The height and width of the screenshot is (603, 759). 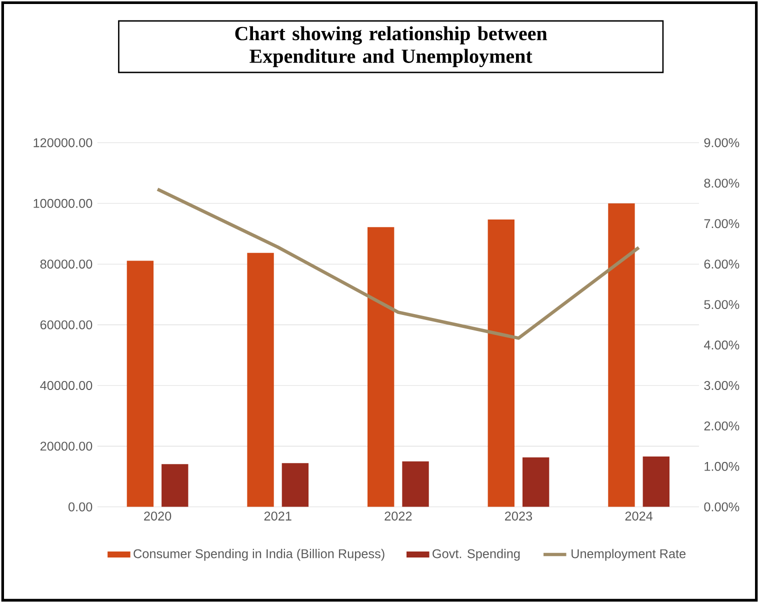 I want to click on legend-label: Consumer Spending in India (Billion Rupess), so click(x=259, y=554).